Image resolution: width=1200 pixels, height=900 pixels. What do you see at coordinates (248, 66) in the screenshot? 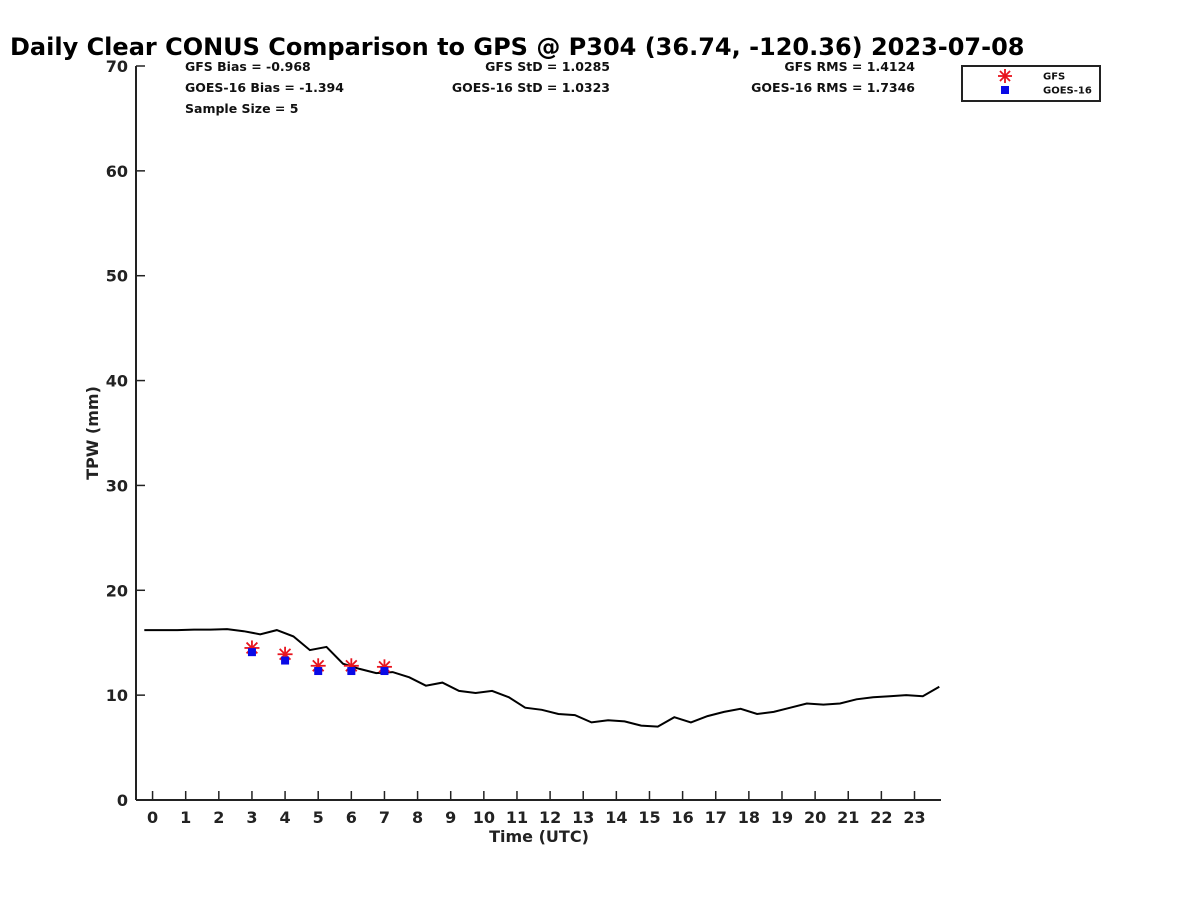
I see `stat-text: GFS Bias = -0.968` at bounding box center [248, 66].